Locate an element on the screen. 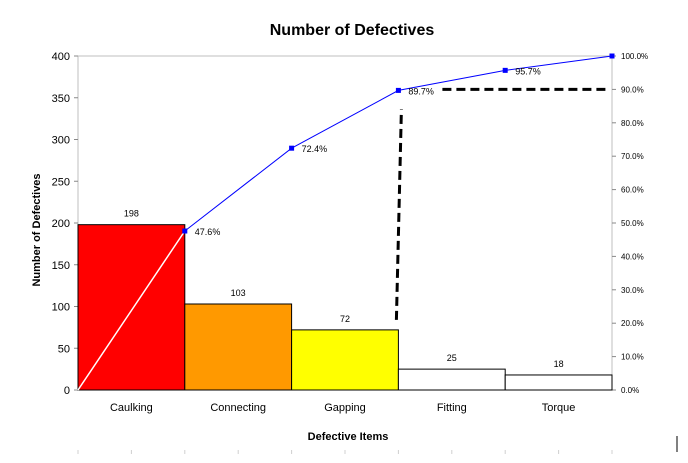  bar-connecting is located at coordinates (238, 347).